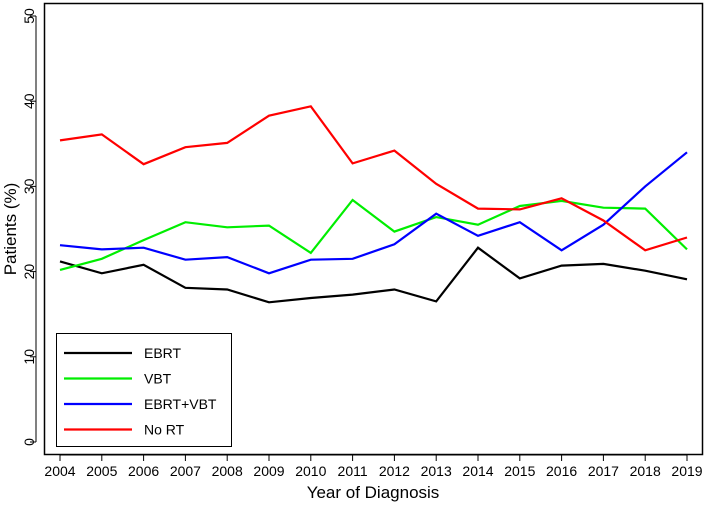 The height and width of the screenshot is (505, 708). I want to click on x-tick-label: 2010, so click(310, 471).